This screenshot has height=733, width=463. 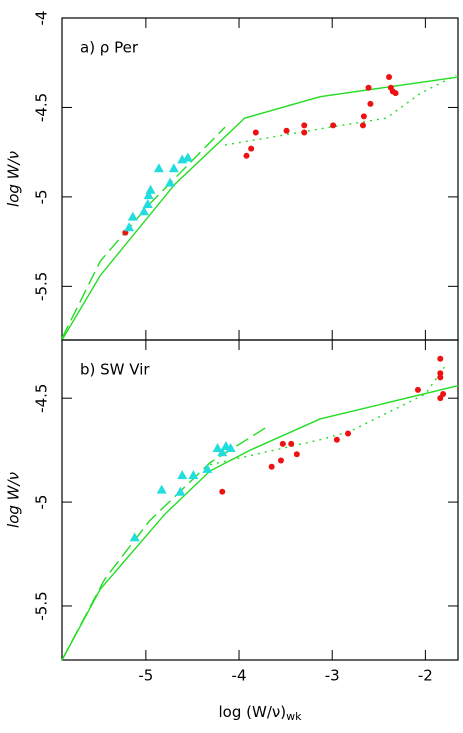 What do you see at coordinates (115, 370) in the screenshot?
I see `panel-label: b) SW Vir` at bounding box center [115, 370].